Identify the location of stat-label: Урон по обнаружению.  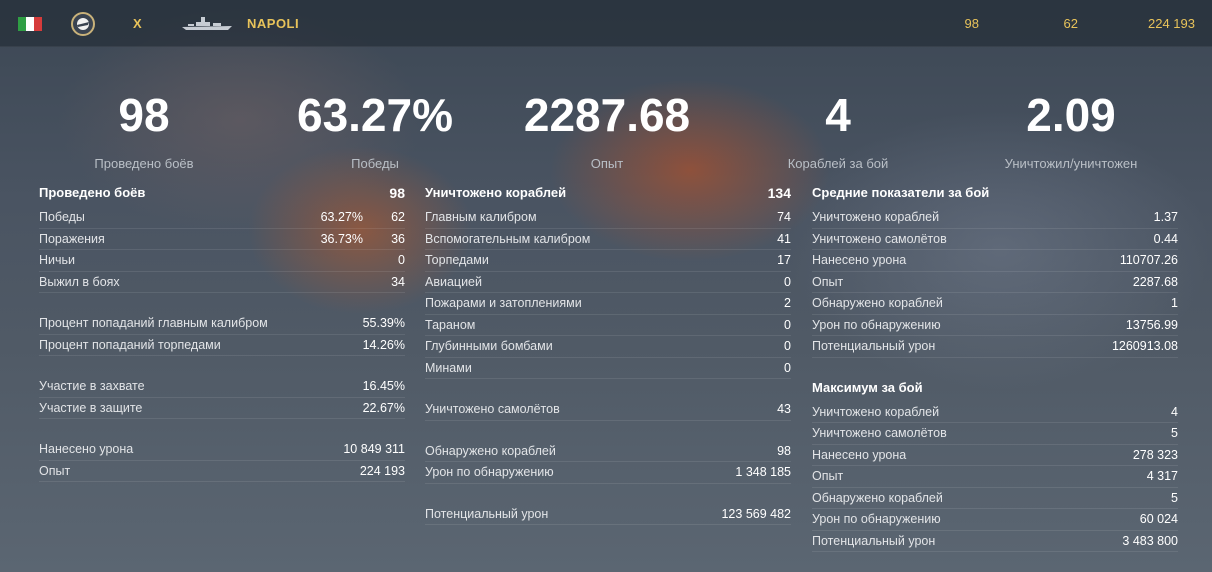
(876, 324).